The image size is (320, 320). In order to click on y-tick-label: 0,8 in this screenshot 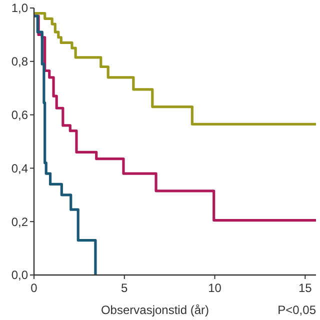, I will do `click(19, 61)`.